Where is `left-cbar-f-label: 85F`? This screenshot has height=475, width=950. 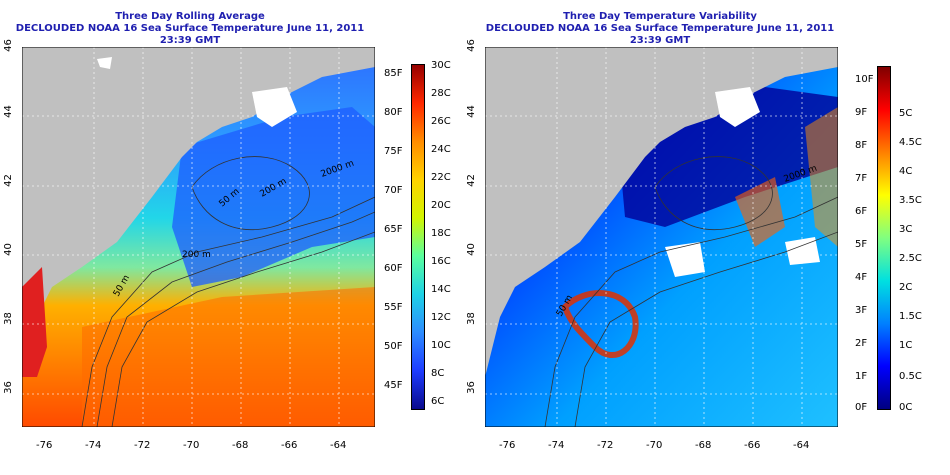 left-cbar-f-label: 85F is located at coordinates (393, 73).